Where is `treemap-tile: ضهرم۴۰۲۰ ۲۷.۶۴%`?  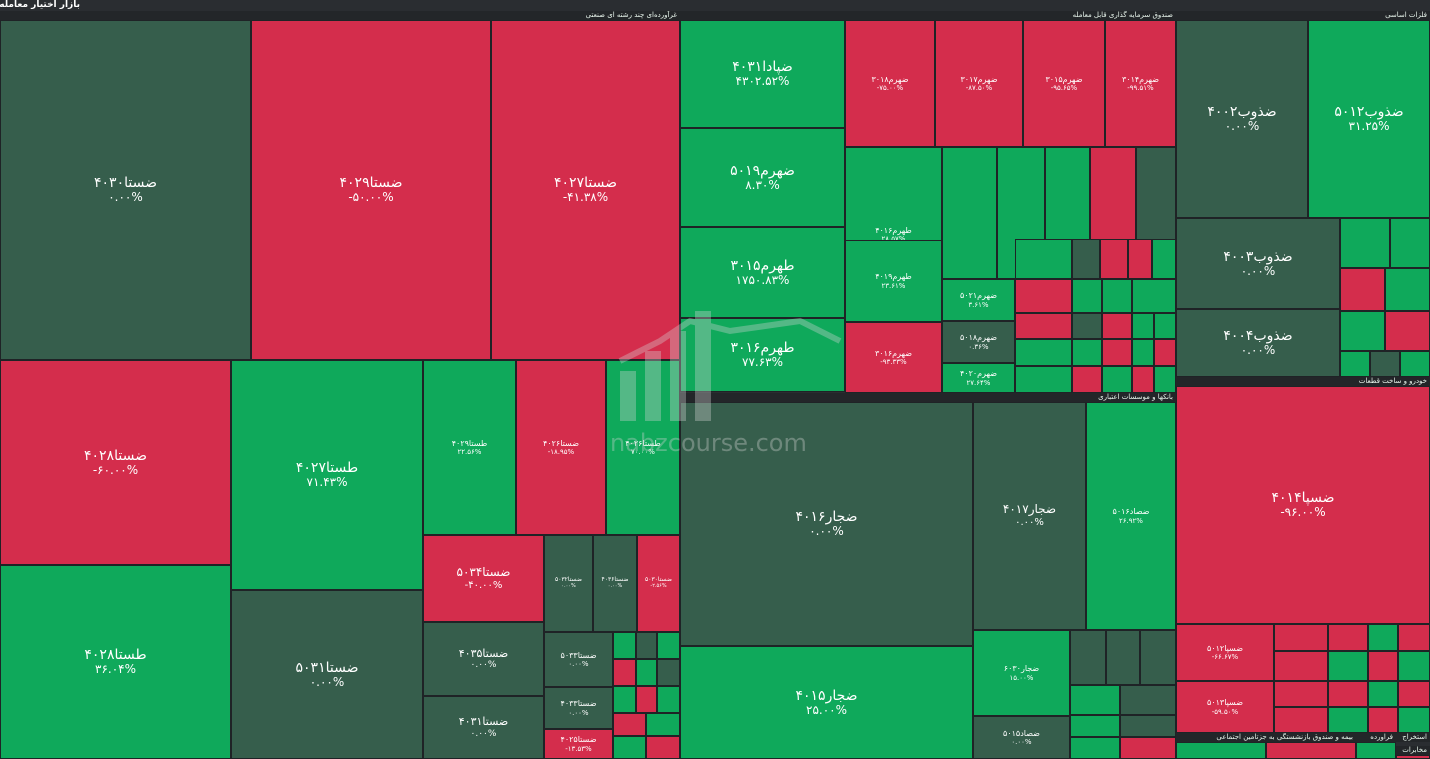 treemap-tile: ضهرم۴۰۲۰ ۲۷.۶۴% is located at coordinates (978, 378).